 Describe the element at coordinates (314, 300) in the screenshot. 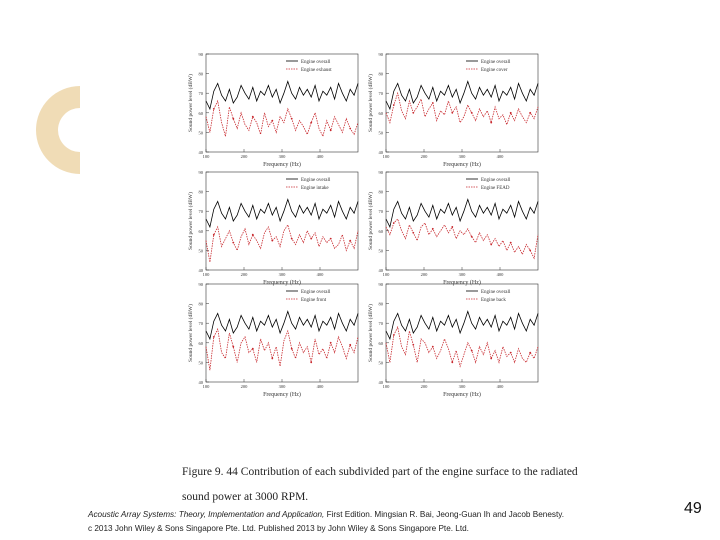

I see `legend-label: Engine front` at that location.